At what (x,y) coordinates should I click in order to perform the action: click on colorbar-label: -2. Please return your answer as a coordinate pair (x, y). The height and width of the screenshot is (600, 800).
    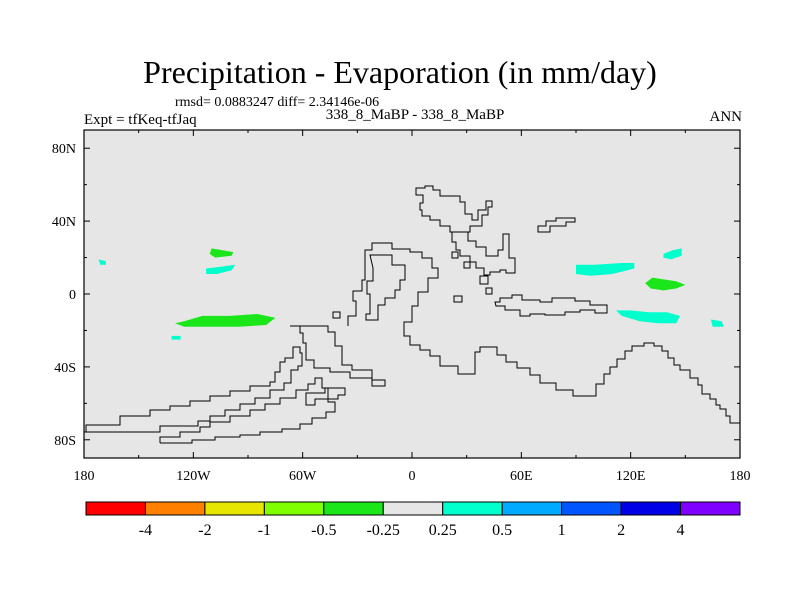
    Looking at the image, I should click on (204, 530).